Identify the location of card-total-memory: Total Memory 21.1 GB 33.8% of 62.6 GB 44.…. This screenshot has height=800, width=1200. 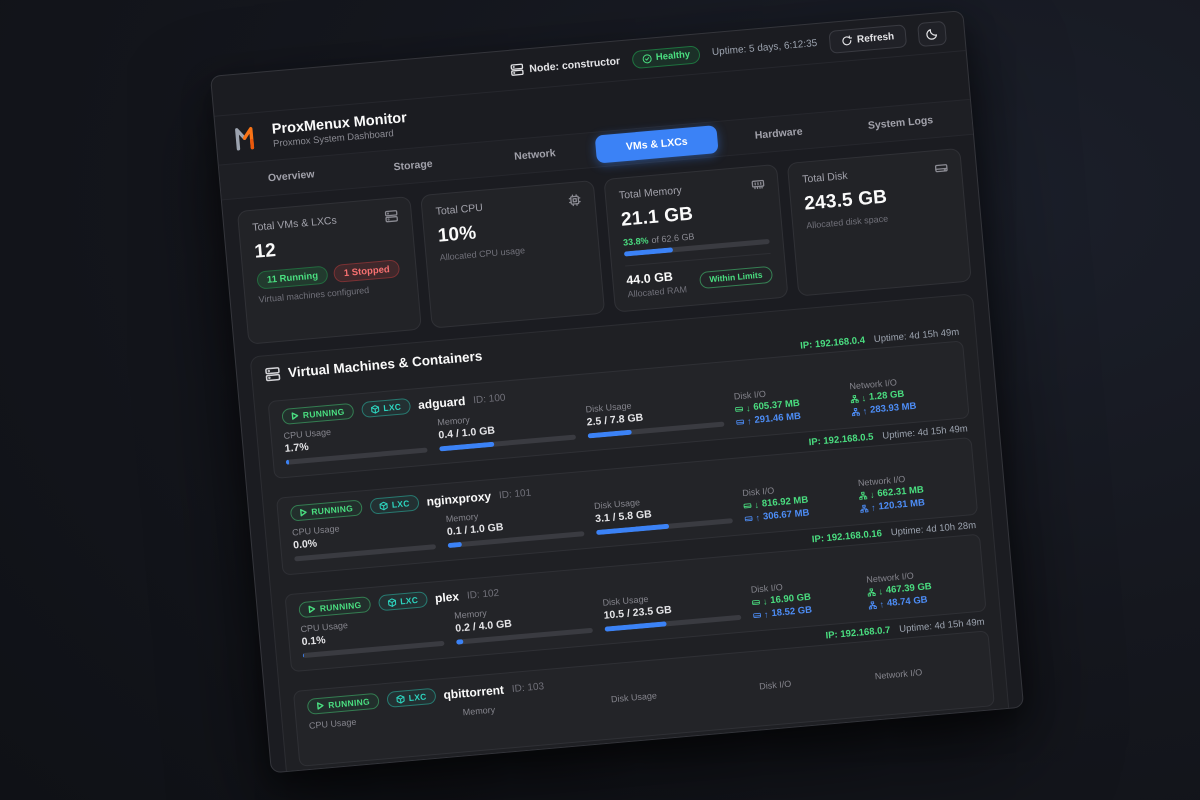
(696, 238).